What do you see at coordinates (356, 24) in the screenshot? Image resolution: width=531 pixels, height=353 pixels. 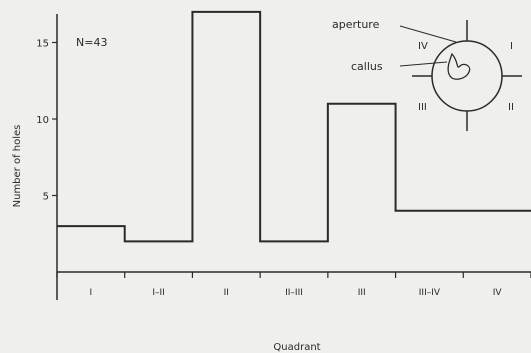 I see `aperture-label: aperture` at bounding box center [356, 24].